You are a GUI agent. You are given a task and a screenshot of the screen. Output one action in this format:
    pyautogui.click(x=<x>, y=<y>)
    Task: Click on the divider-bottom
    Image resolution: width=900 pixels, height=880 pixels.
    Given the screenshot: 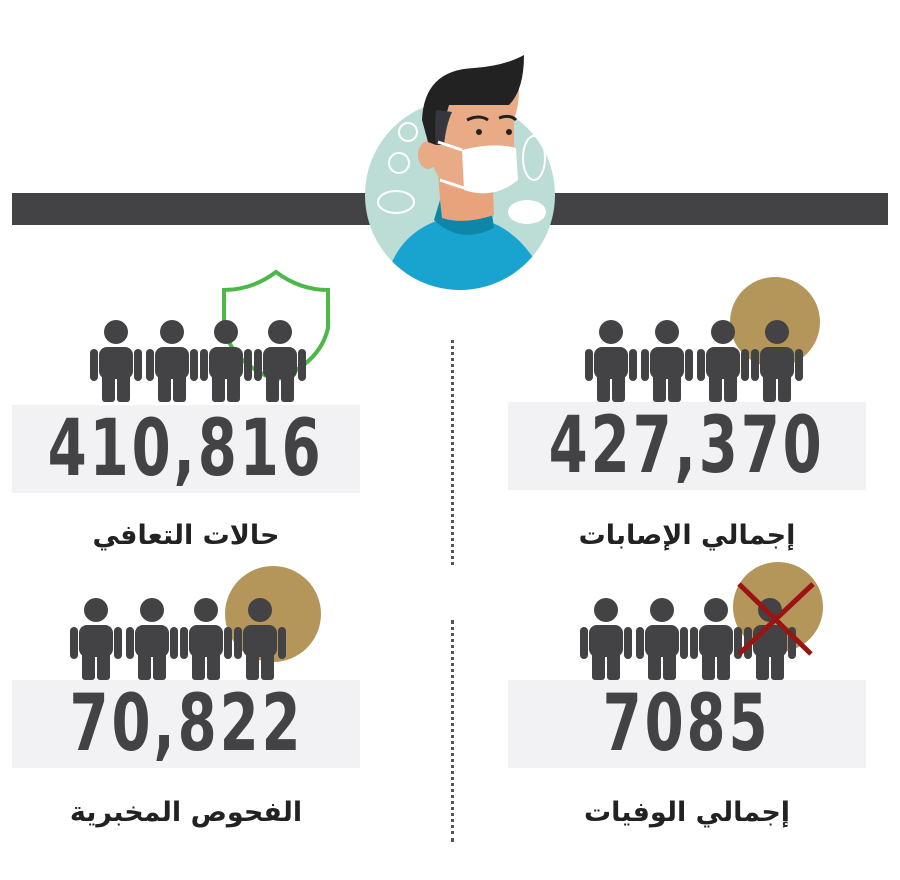 What is the action you would take?
    pyautogui.click(x=452, y=731)
    